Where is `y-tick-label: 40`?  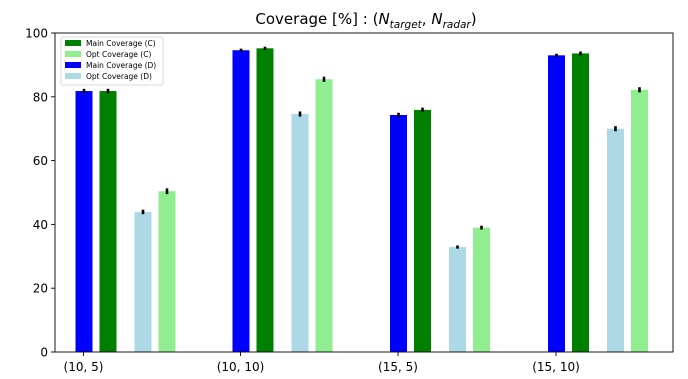
y-tick-label: 40 is located at coordinates (40, 225).